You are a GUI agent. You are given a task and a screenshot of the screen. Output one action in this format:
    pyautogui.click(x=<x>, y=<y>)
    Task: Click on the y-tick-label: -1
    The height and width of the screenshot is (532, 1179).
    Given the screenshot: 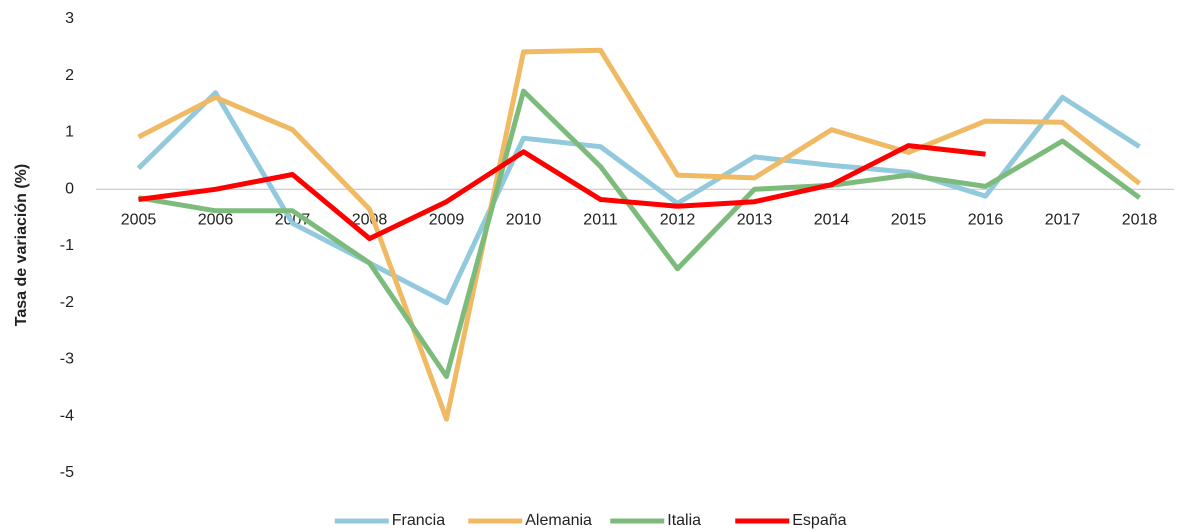 What is the action you would take?
    pyautogui.click(x=67, y=245)
    